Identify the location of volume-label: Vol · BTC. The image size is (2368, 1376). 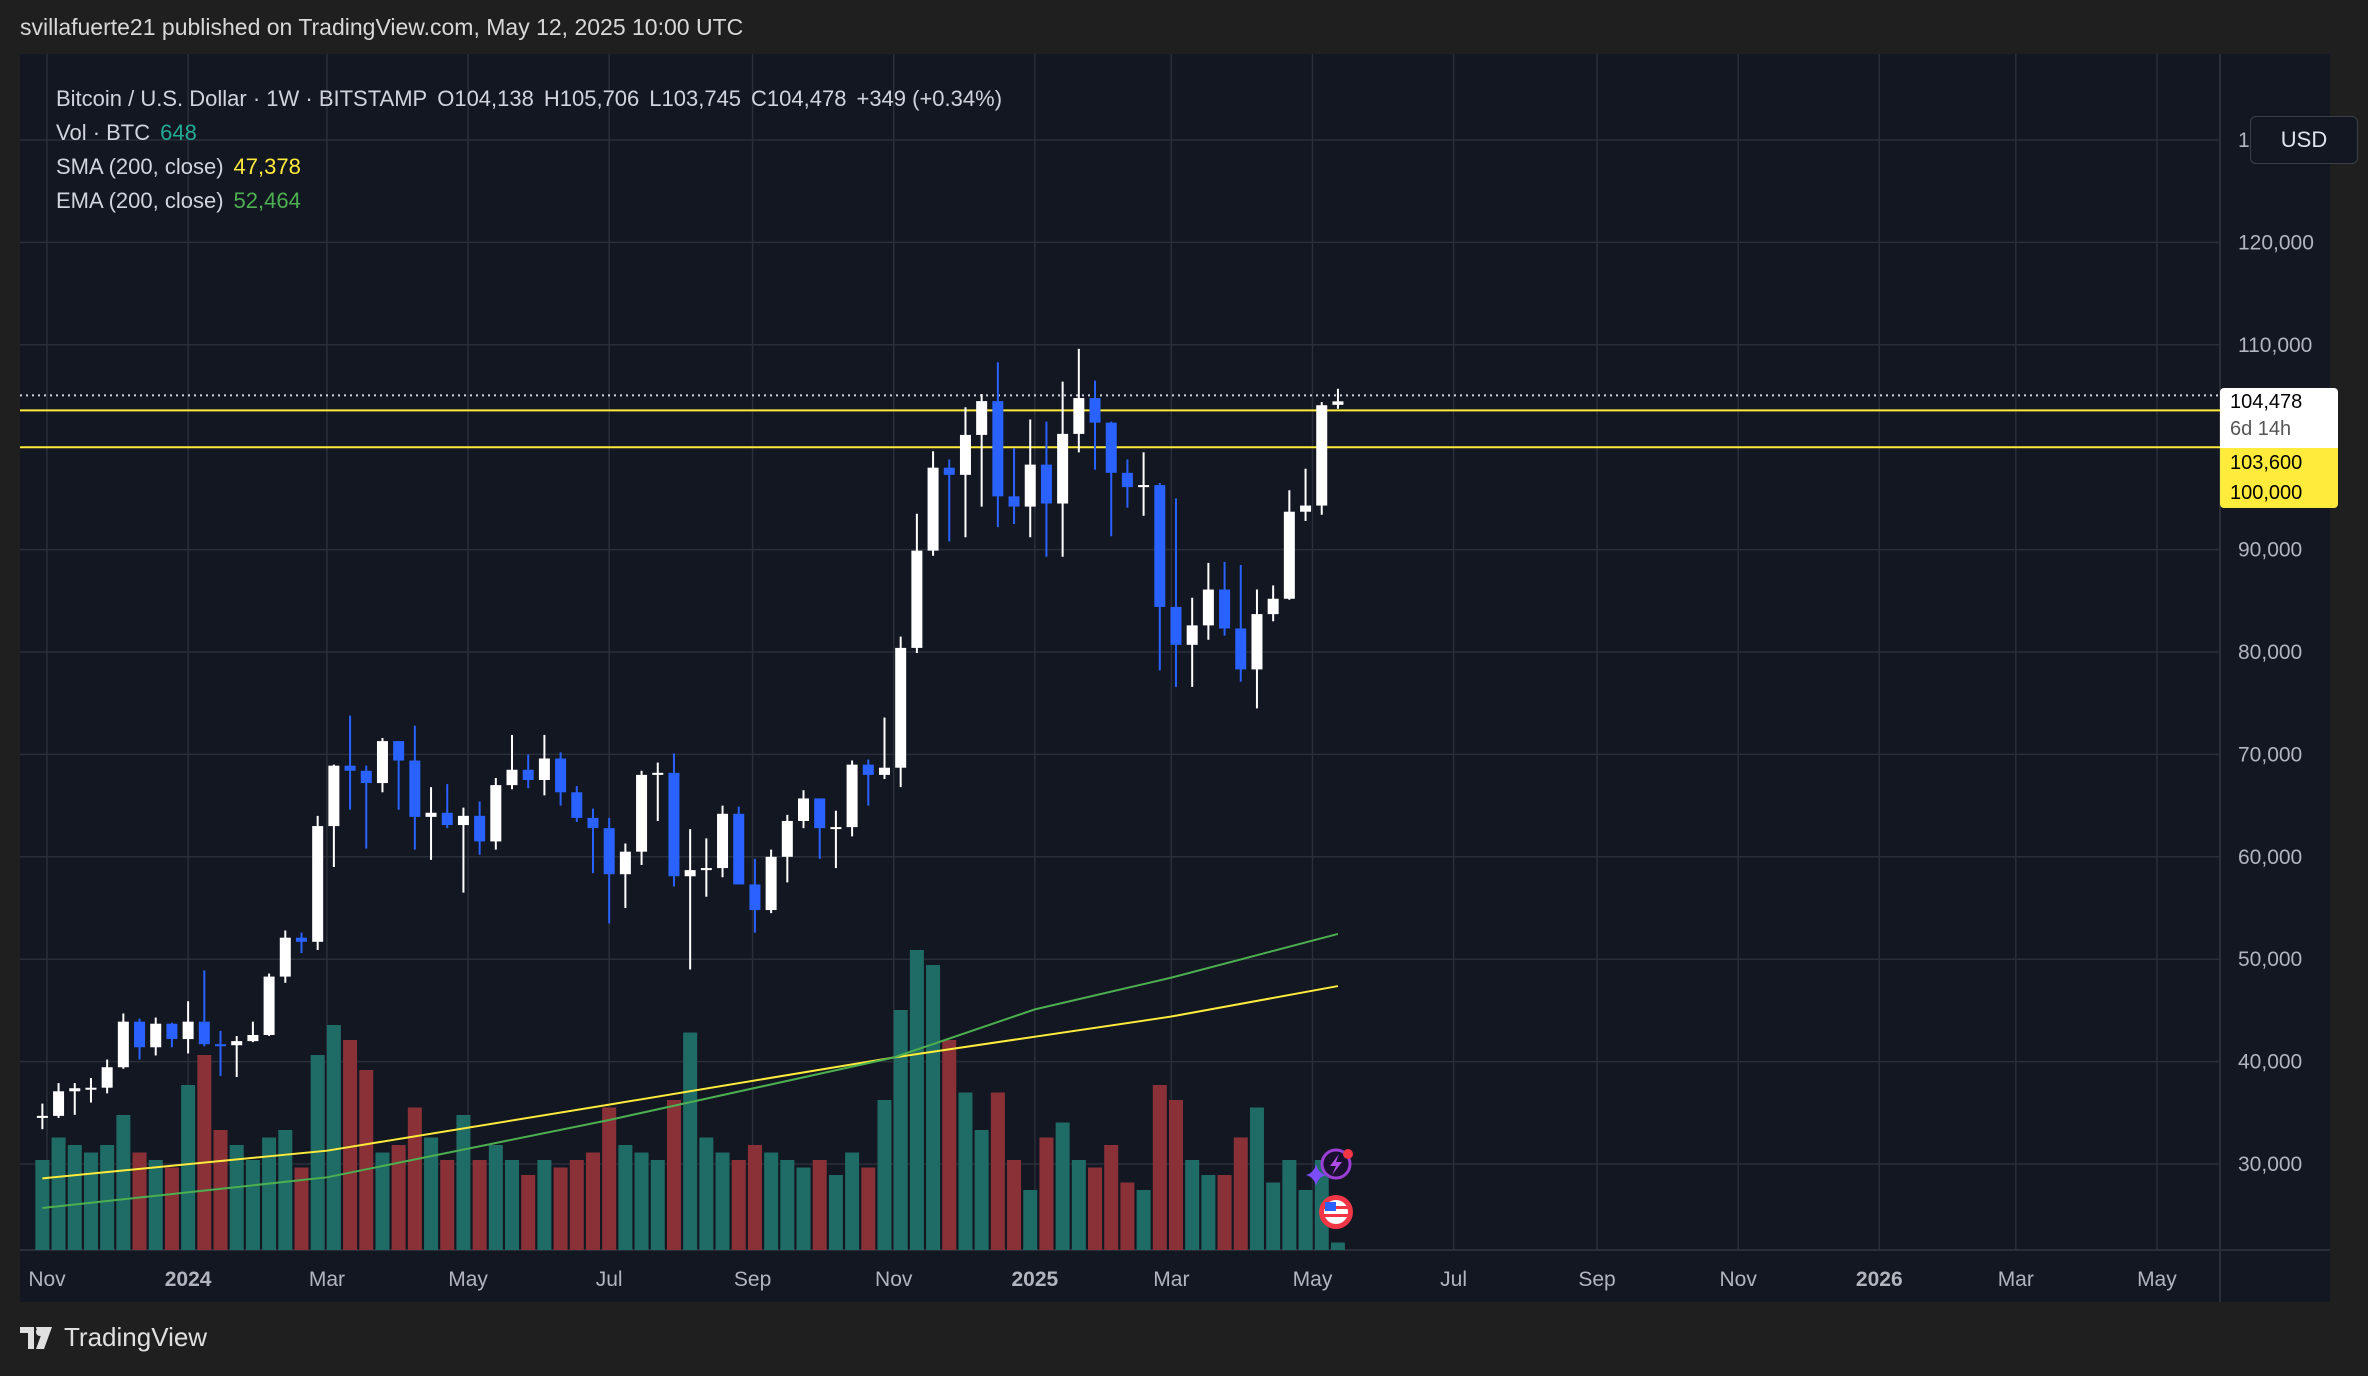
(103, 132).